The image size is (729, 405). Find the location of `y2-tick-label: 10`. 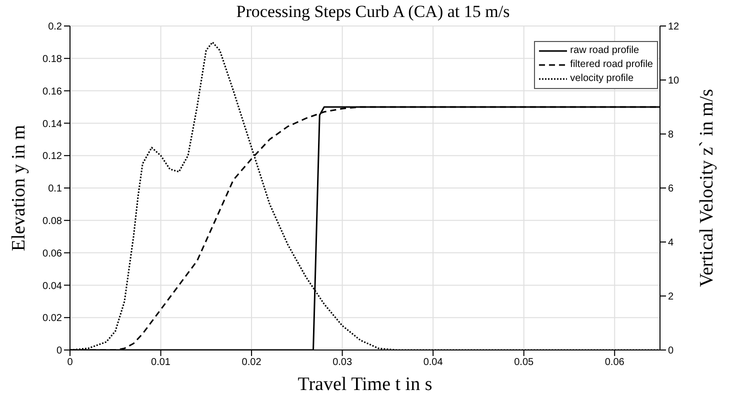

y2-tick-label: 10 is located at coordinates (674, 81).